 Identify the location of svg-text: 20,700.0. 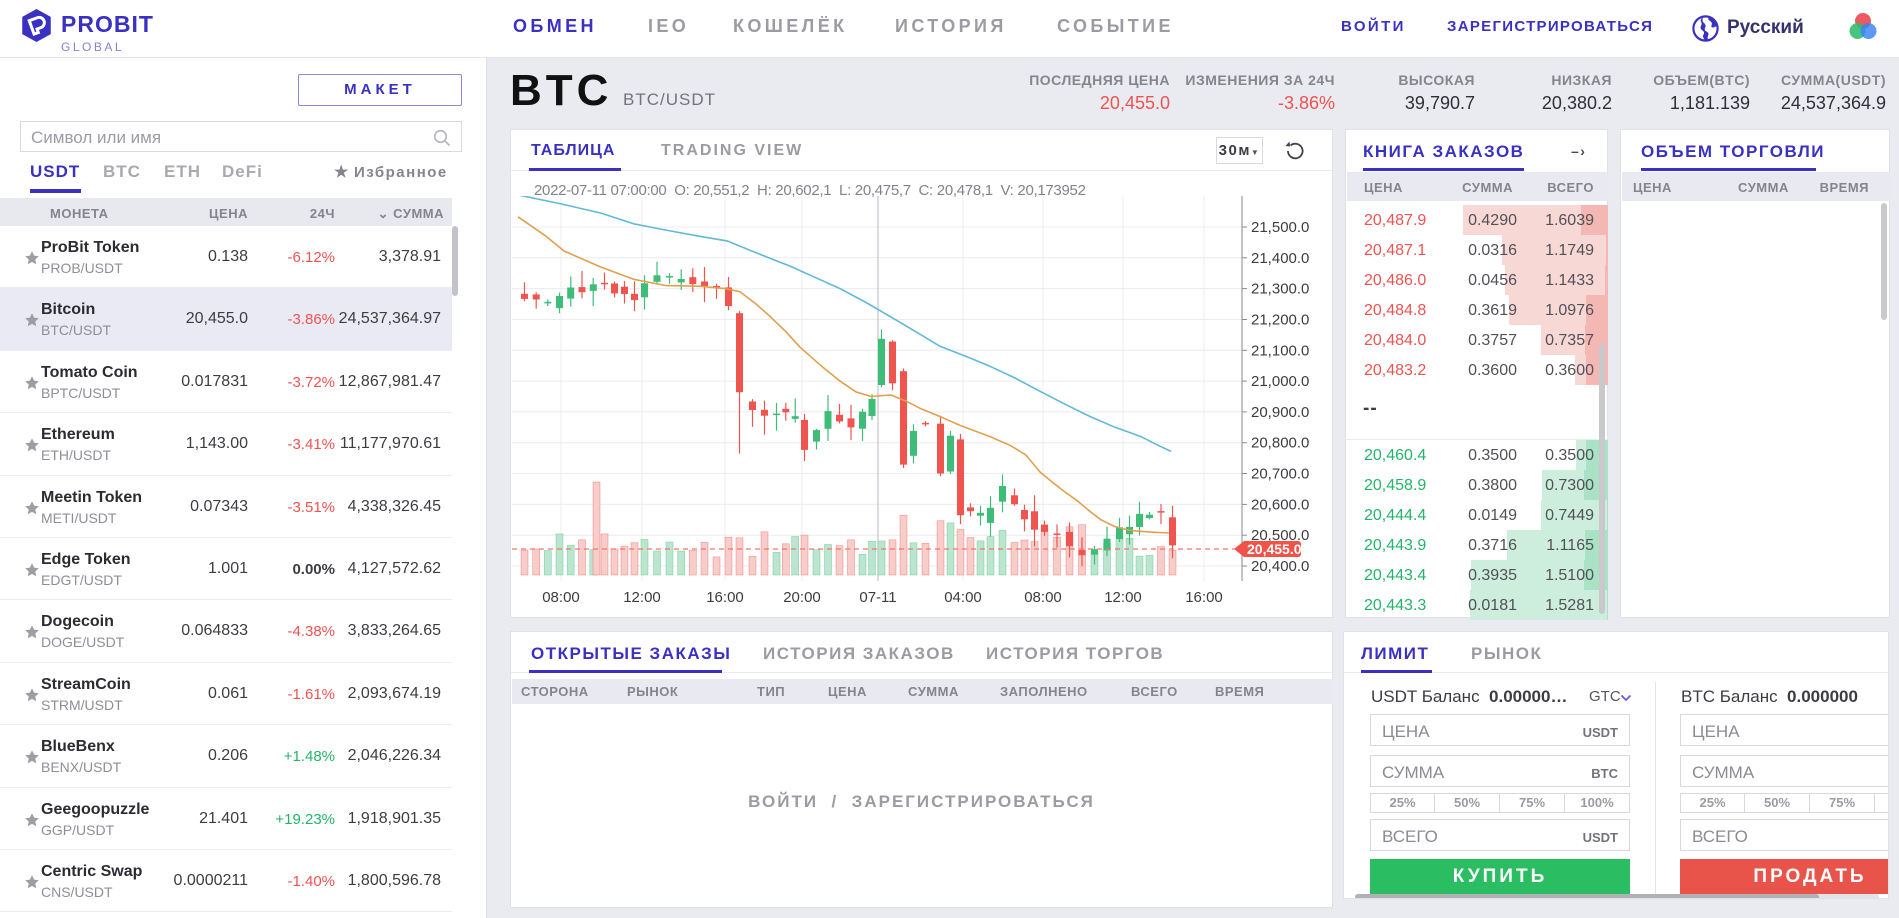
(1280, 474).